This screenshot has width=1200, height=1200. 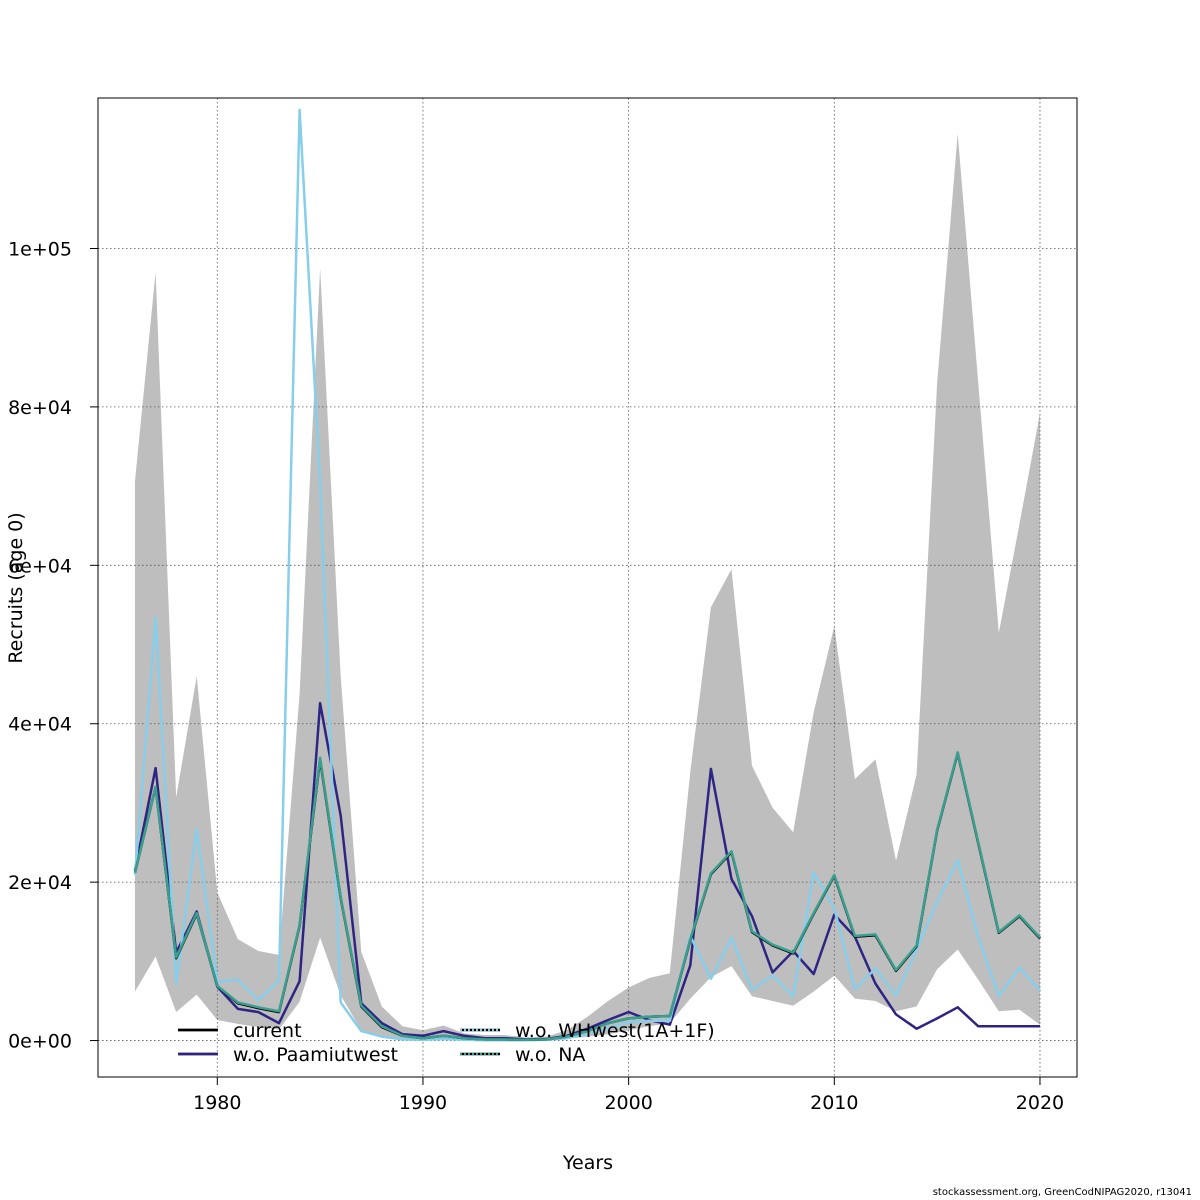 I want to click on legend-label: w.o. WHwest(1A+1F), so click(x=615, y=1031).